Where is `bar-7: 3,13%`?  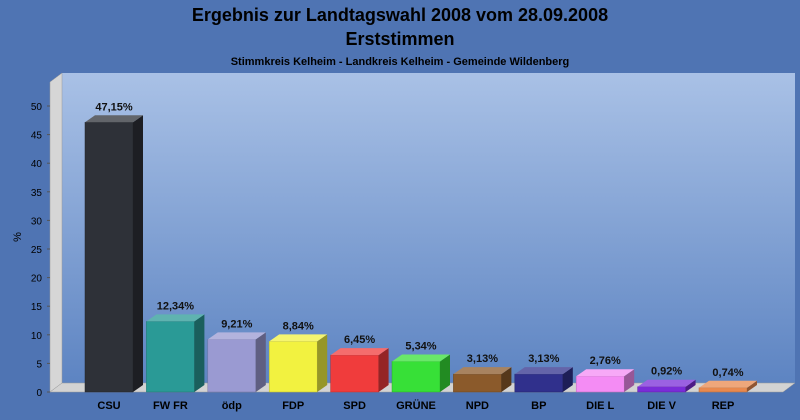 bar-7: 3,13% is located at coordinates (543, 373).